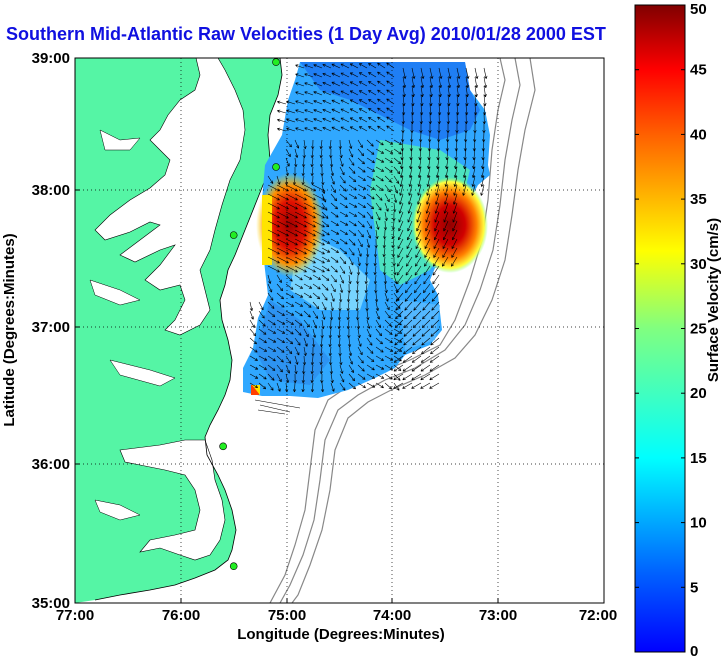 The width and height of the screenshot is (724, 659). I want to click on colorbar-tick-label: 15, so click(698, 458).